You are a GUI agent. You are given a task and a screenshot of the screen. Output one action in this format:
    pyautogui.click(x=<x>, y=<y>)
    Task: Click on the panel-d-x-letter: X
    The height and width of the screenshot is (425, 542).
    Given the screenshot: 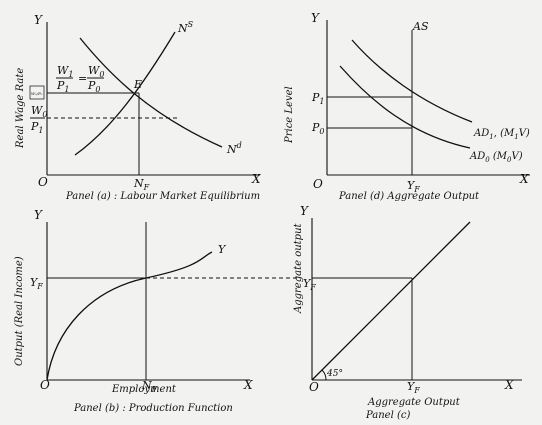 What is the action you would take?
    pyautogui.click(x=524, y=179)
    